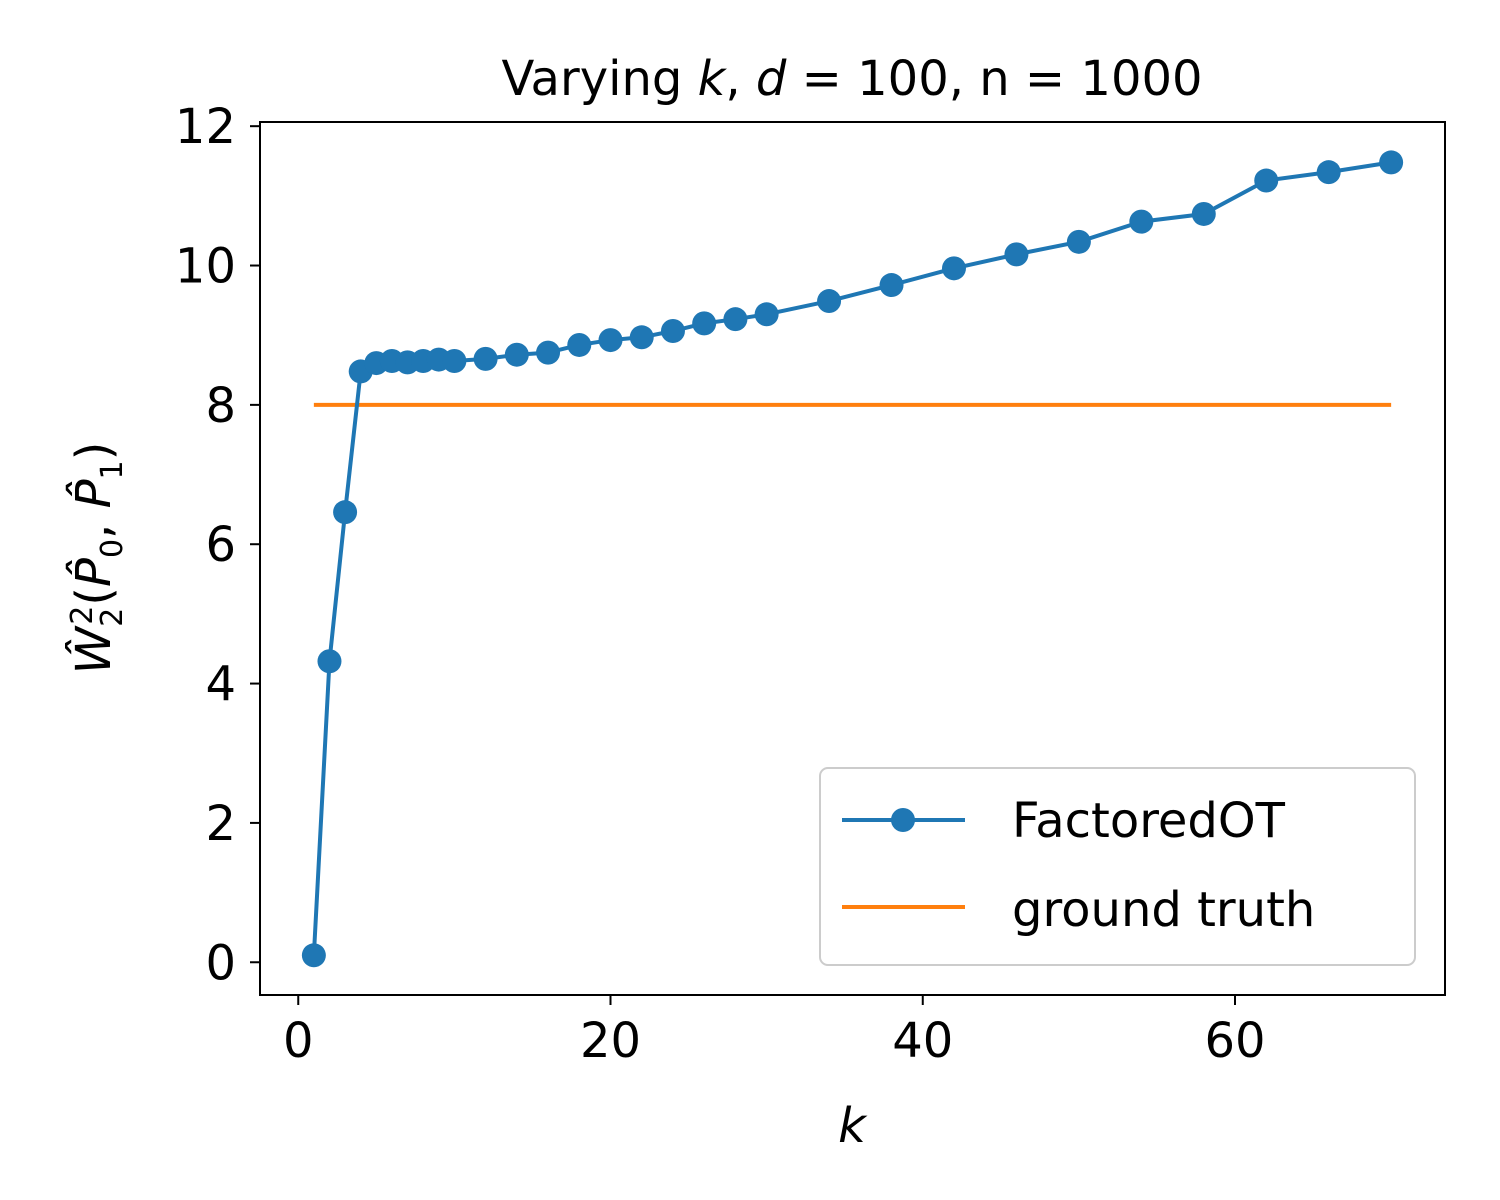  What do you see at coordinates (1163, 910) in the screenshot?
I see `legend-ground-truth-label: ground truth` at bounding box center [1163, 910].